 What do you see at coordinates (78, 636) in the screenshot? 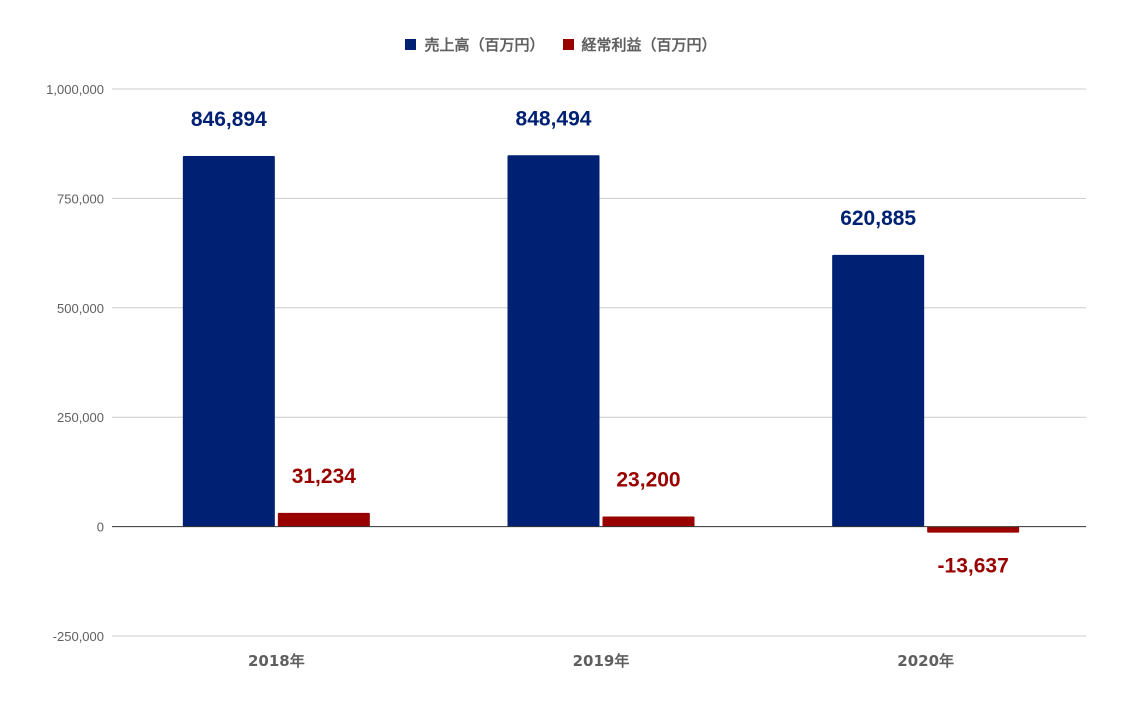
I see `y-tick-label: -250,000` at bounding box center [78, 636].